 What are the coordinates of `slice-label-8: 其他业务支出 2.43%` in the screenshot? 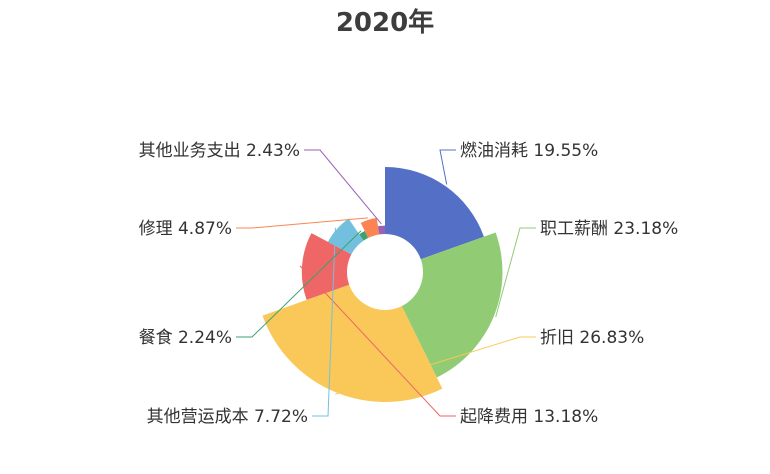 It's located at (219, 151).